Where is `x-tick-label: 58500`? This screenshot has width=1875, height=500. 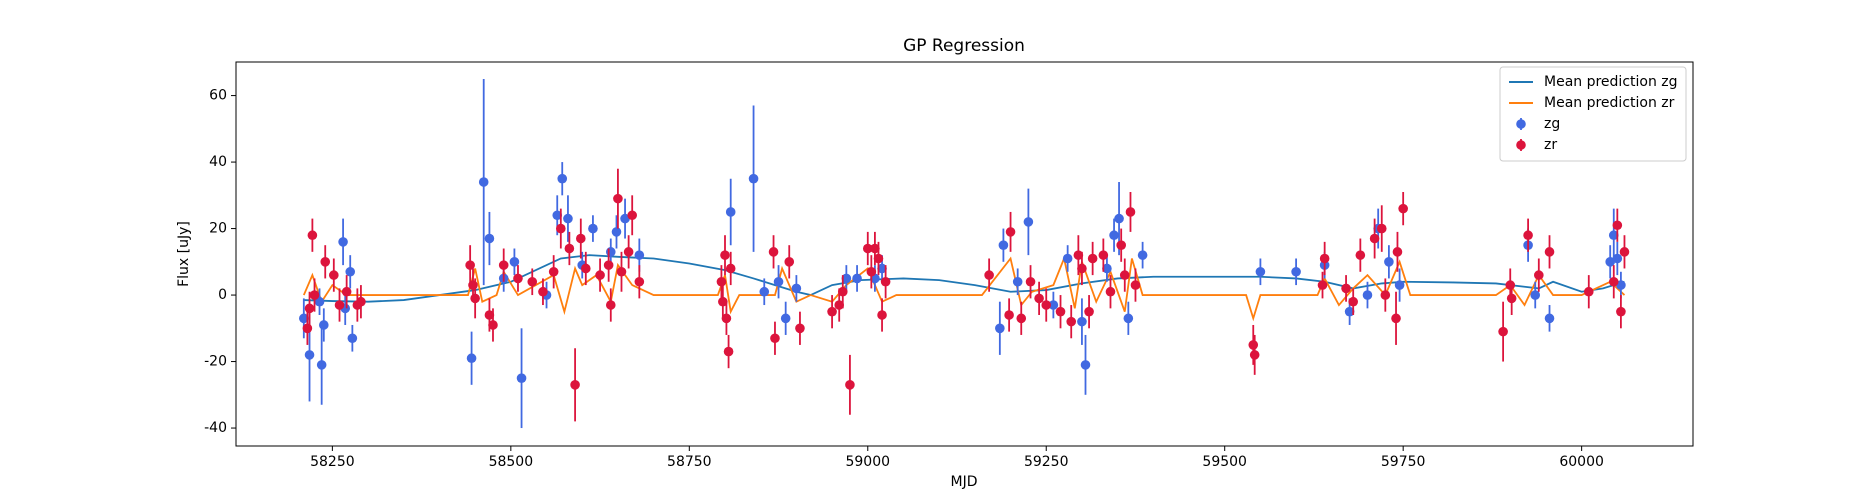
x-tick-label: 58500 is located at coordinates (511, 462).